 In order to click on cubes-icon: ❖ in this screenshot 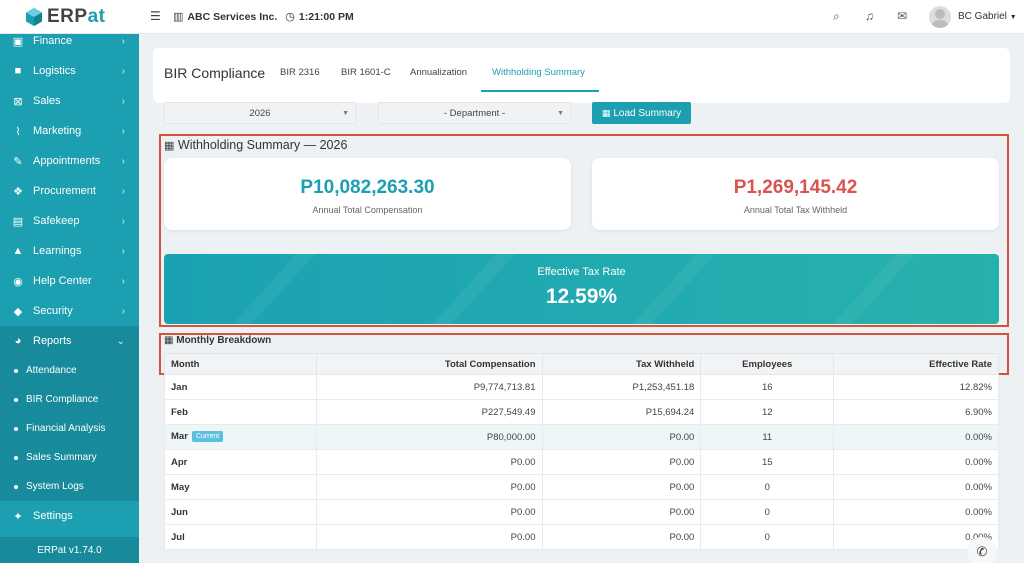, I will do `click(18, 191)`.